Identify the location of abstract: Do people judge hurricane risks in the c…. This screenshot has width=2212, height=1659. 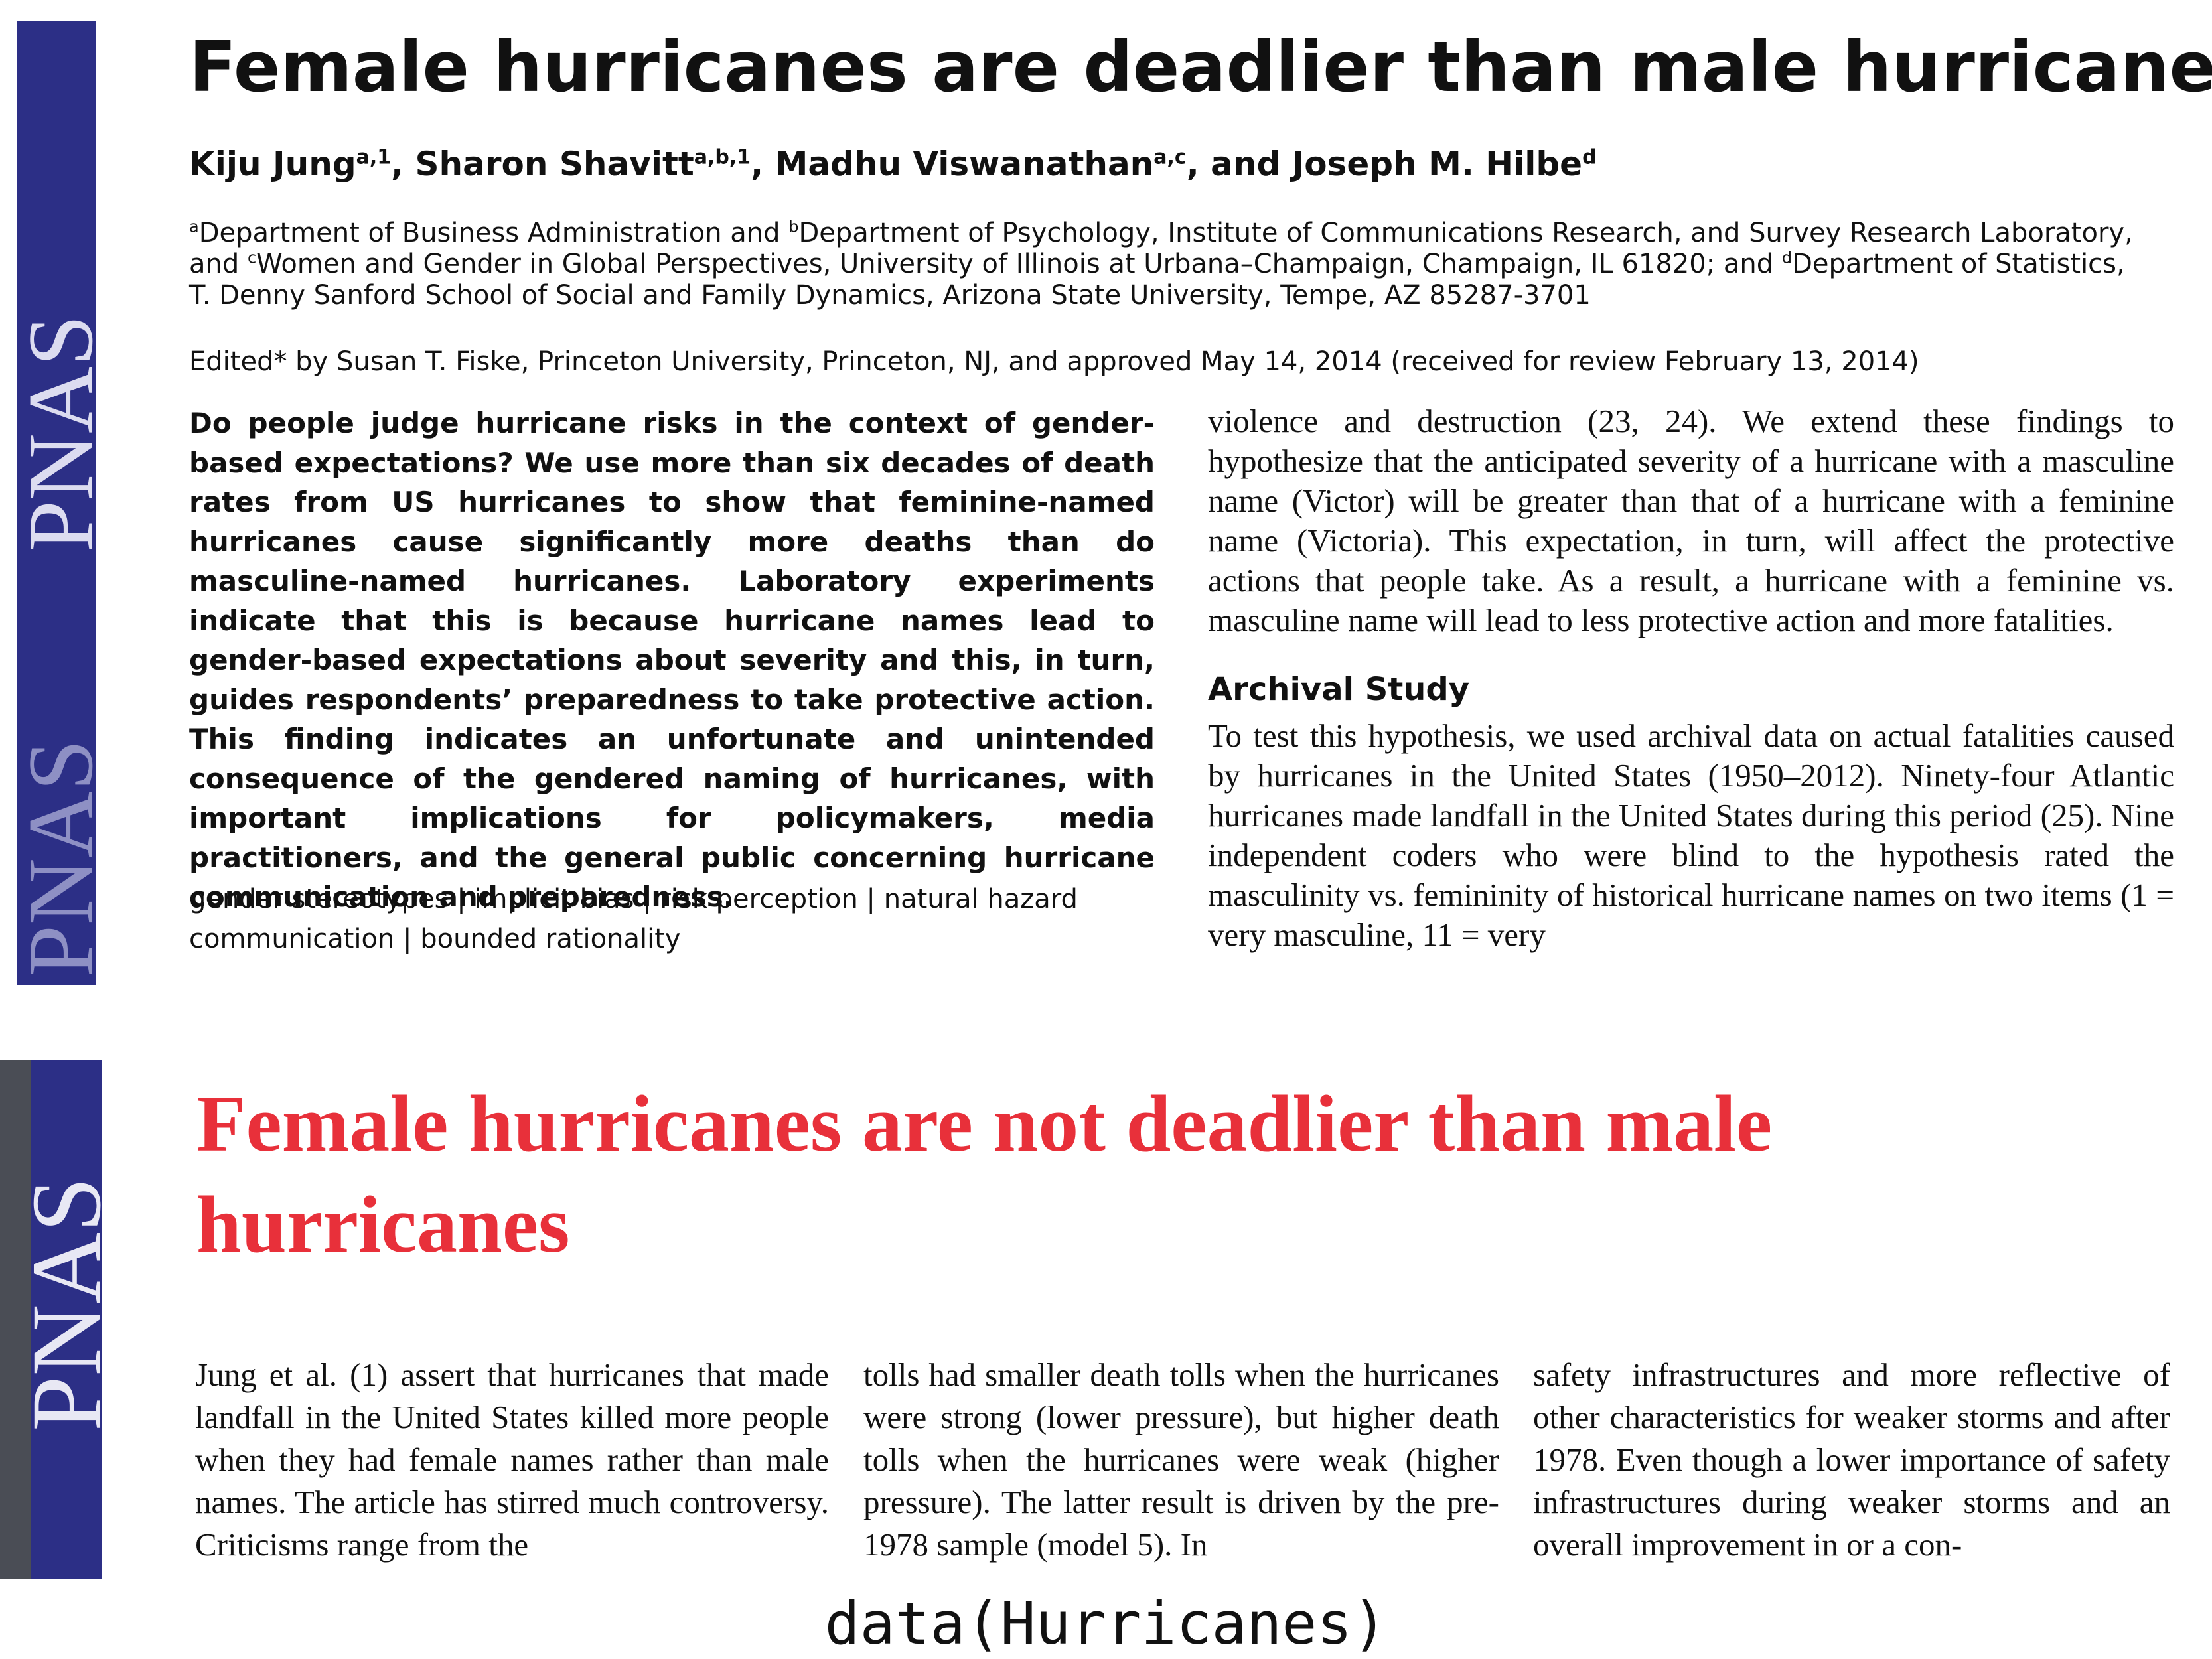
(672, 660).